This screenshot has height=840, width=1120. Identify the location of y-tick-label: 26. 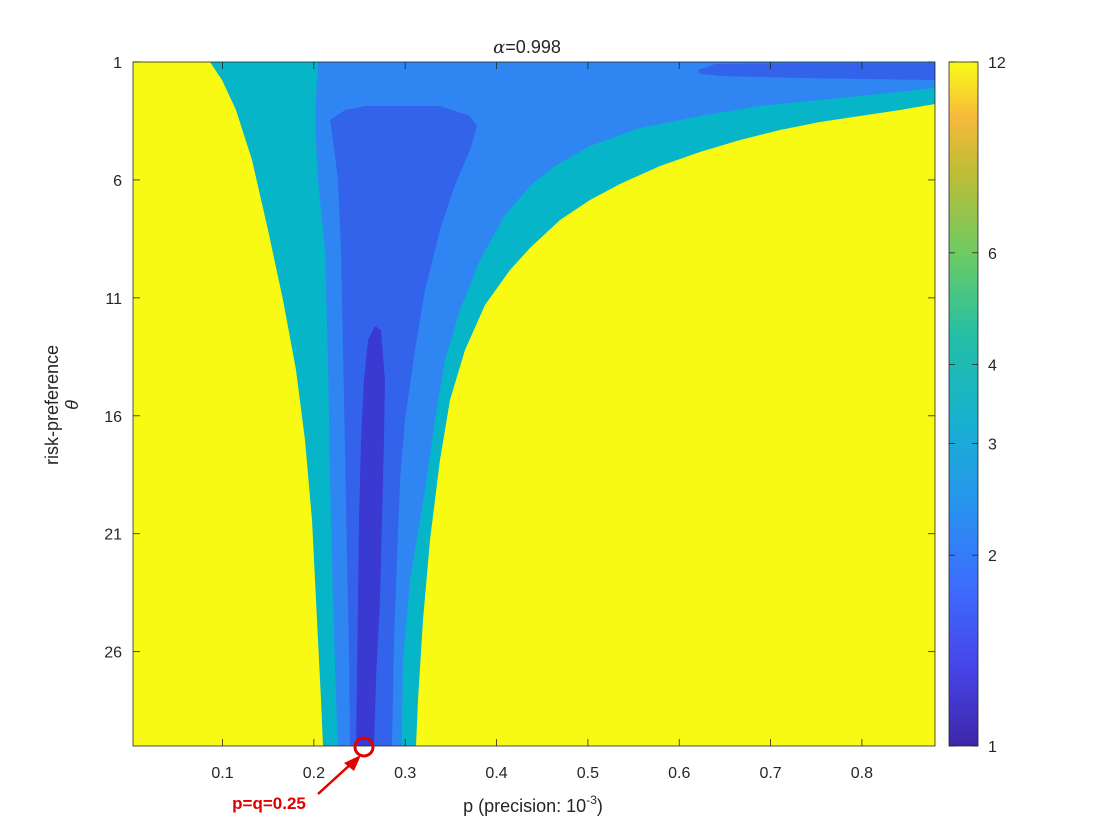
(113, 653).